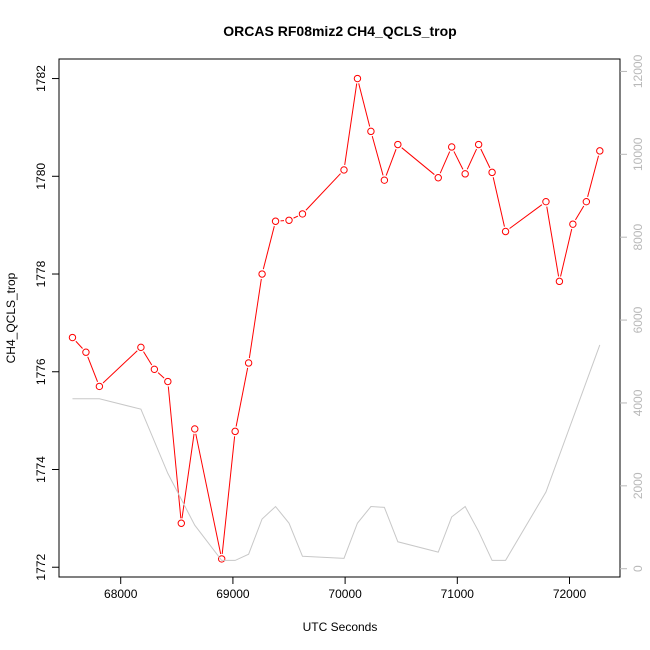 The image size is (650, 650). I want to click on x-tick-label: 72000, so click(570, 594).